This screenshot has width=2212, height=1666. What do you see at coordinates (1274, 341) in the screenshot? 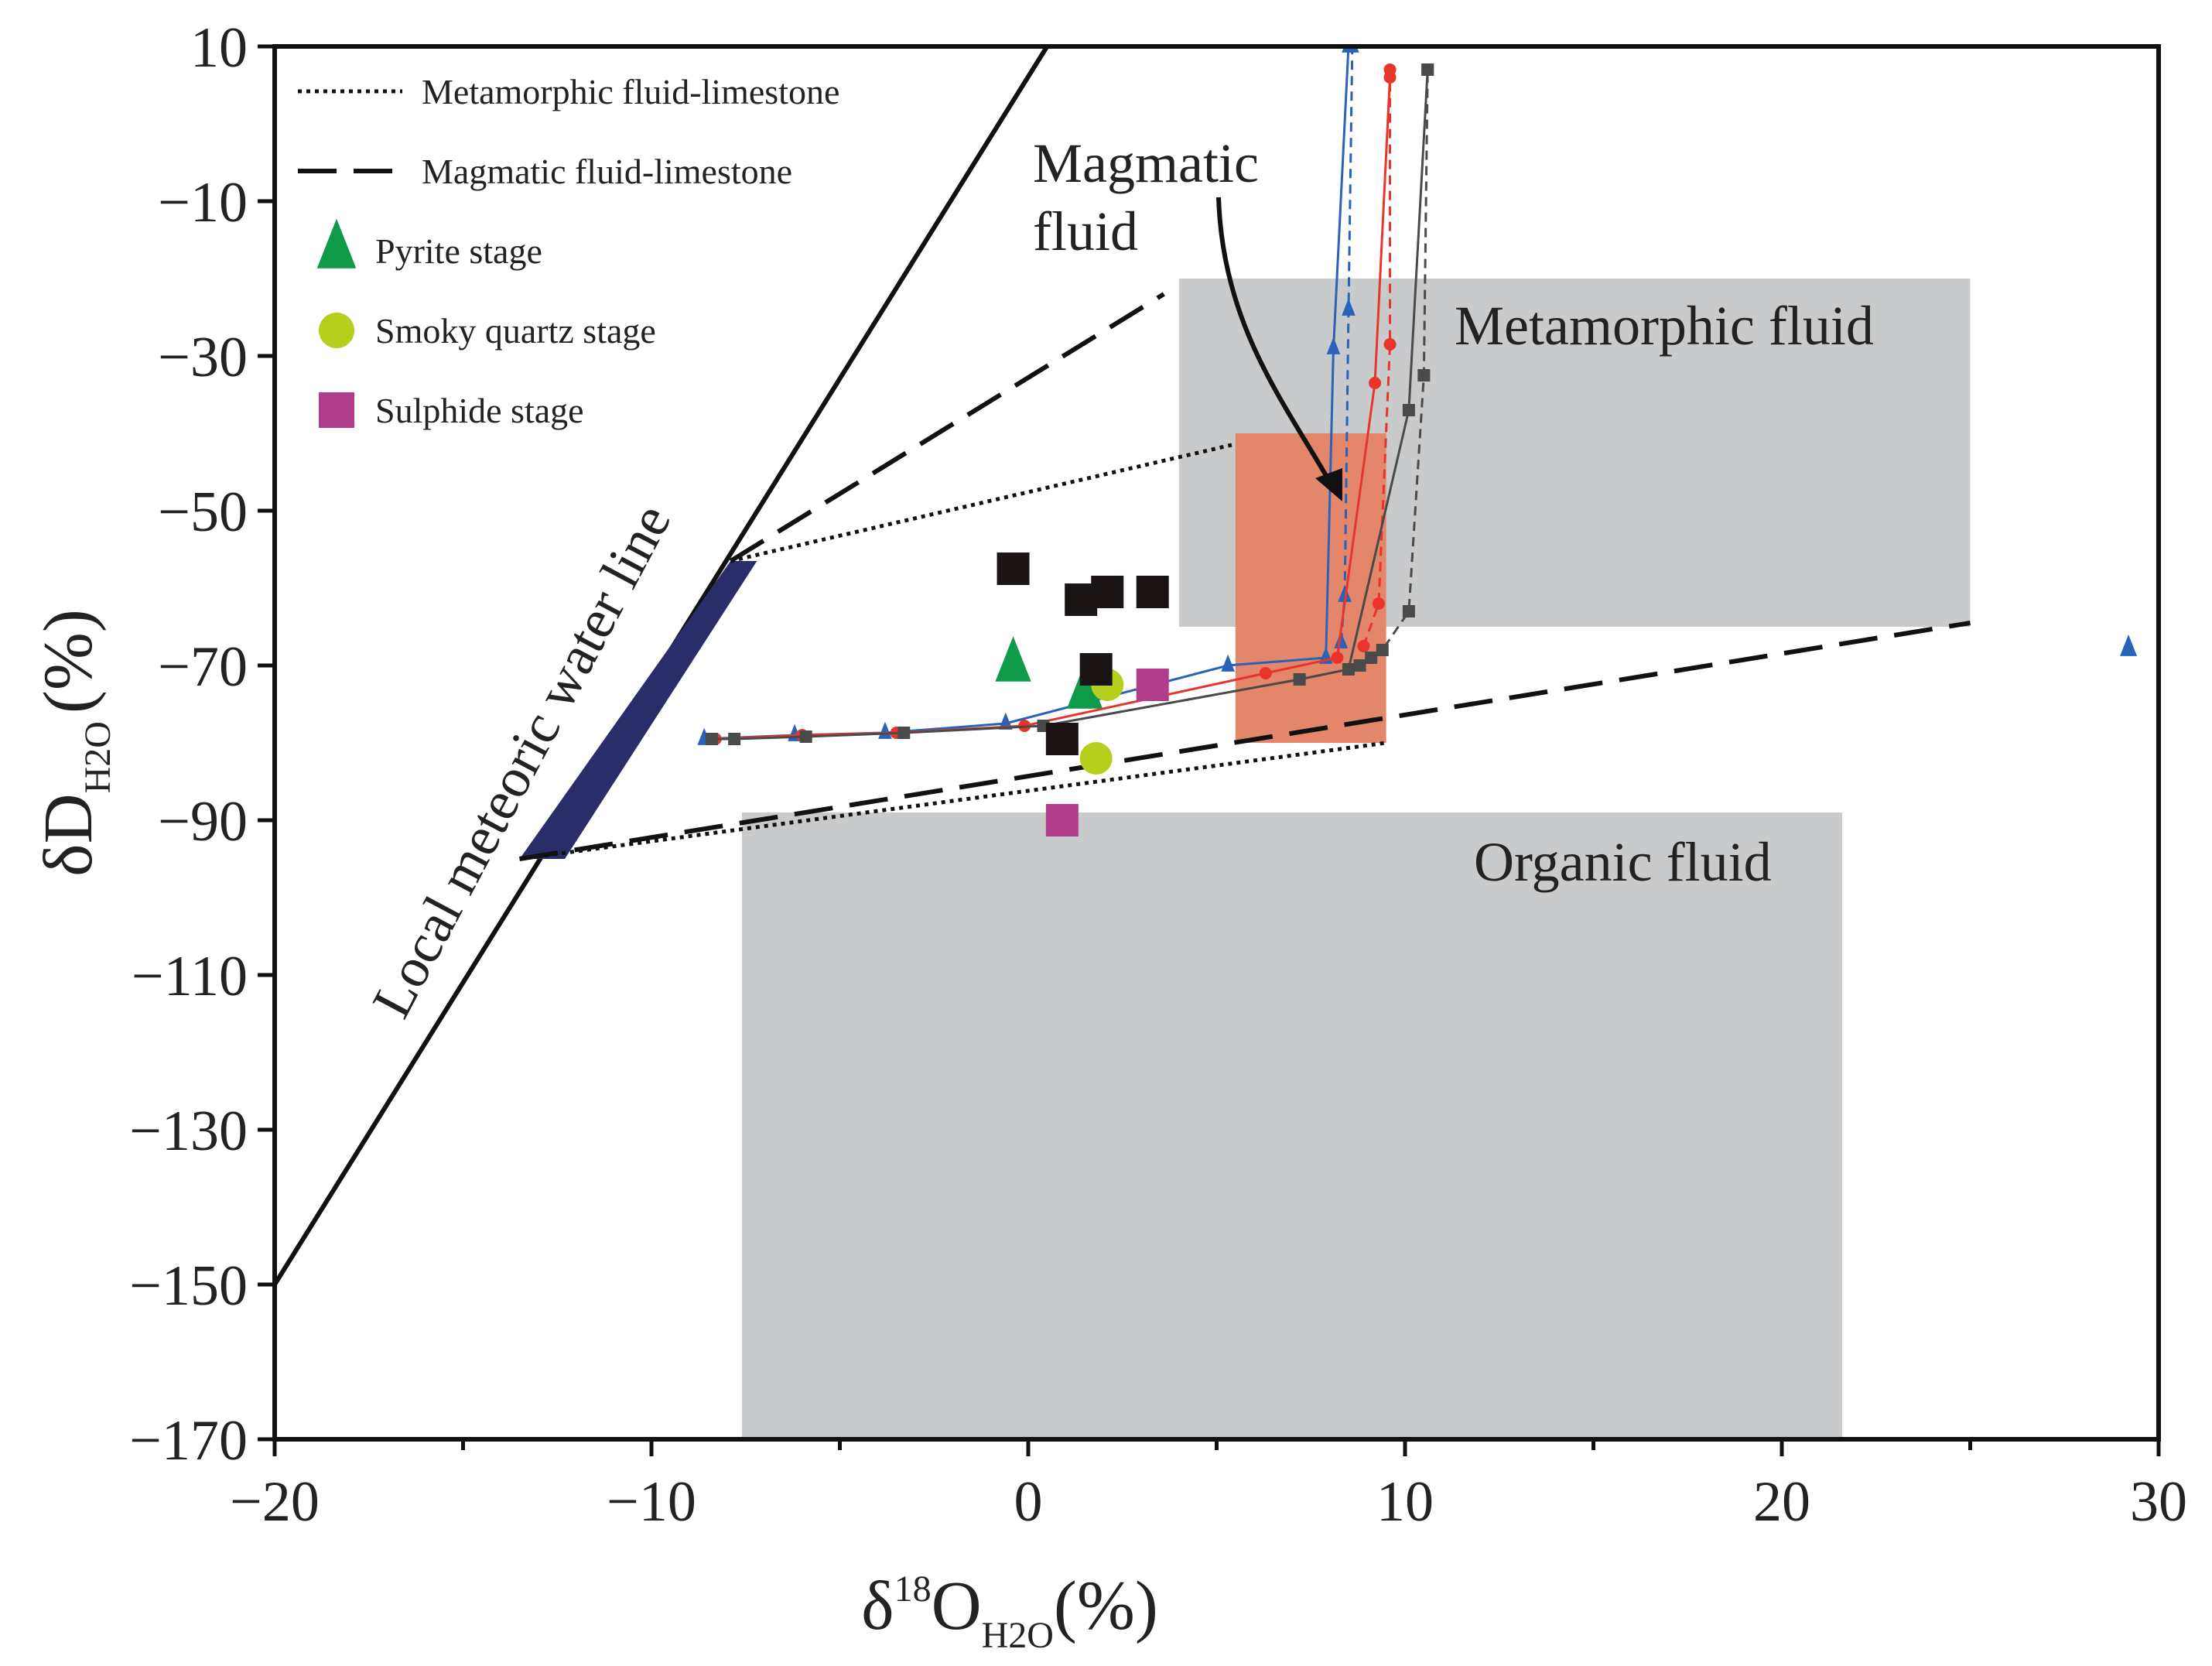
I see `magmatic-fluid-arrow` at bounding box center [1274, 341].